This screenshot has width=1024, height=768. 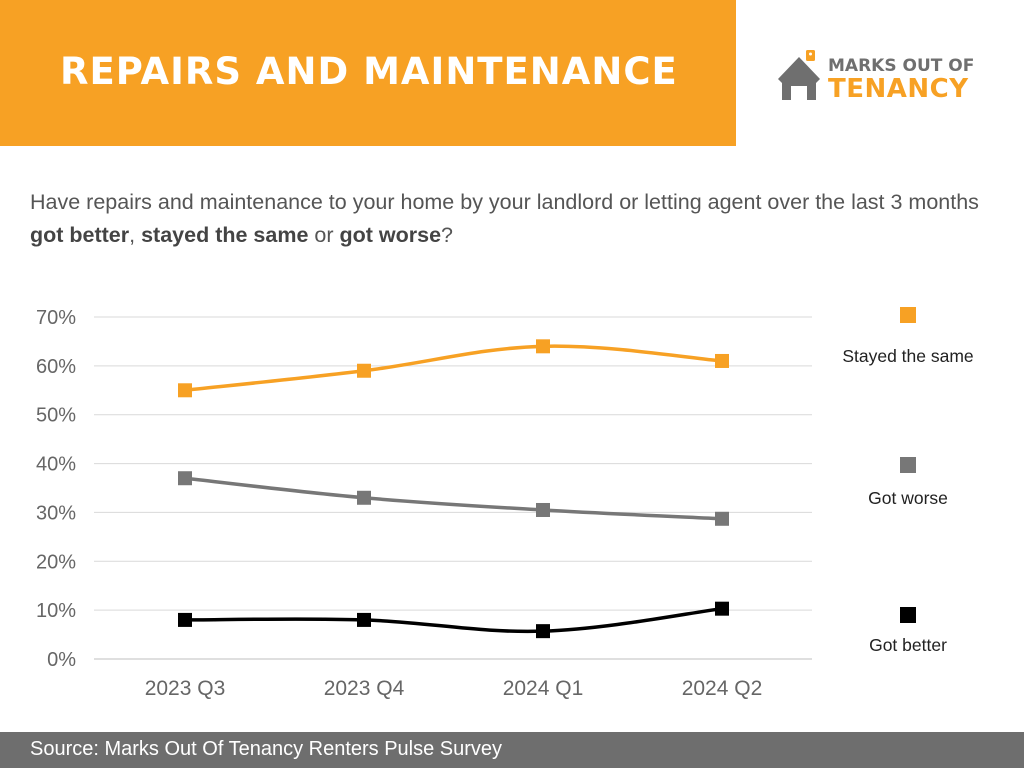 I want to click on question-sep-2: or, so click(x=324, y=235).